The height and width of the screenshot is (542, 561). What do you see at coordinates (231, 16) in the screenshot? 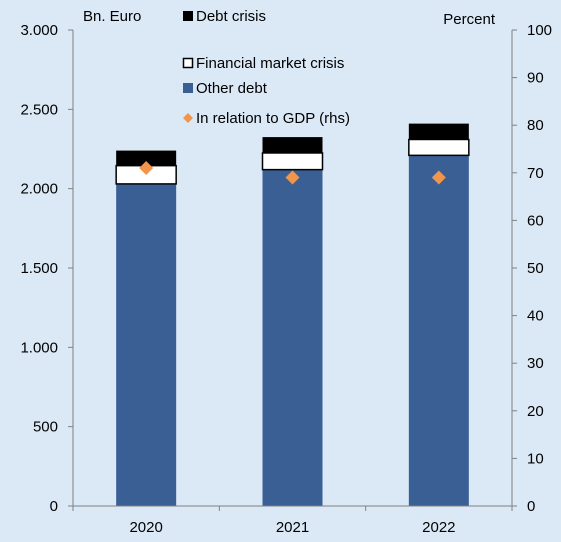
I see `legend-label-debt-crisis: Debt crisis` at bounding box center [231, 16].